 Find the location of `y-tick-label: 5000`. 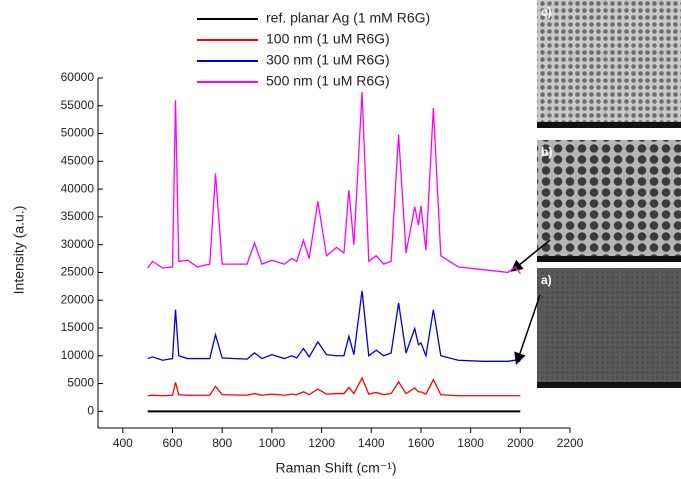

y-tick-label: 5000 is located at coordinates (80, 383).